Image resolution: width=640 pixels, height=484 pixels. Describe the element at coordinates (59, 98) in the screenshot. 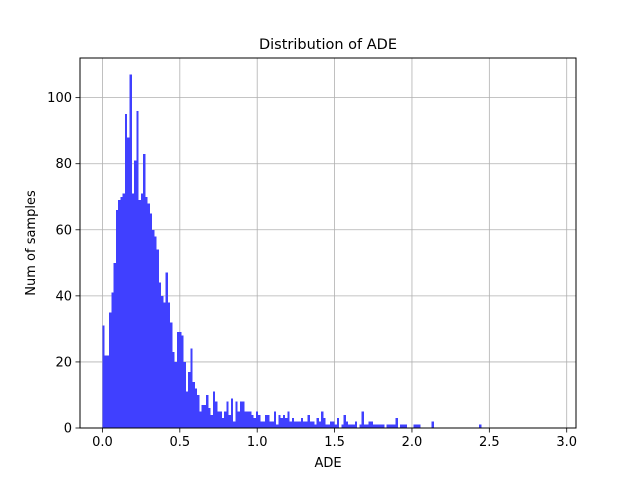

I see `y-tick-label: 100` at that location.